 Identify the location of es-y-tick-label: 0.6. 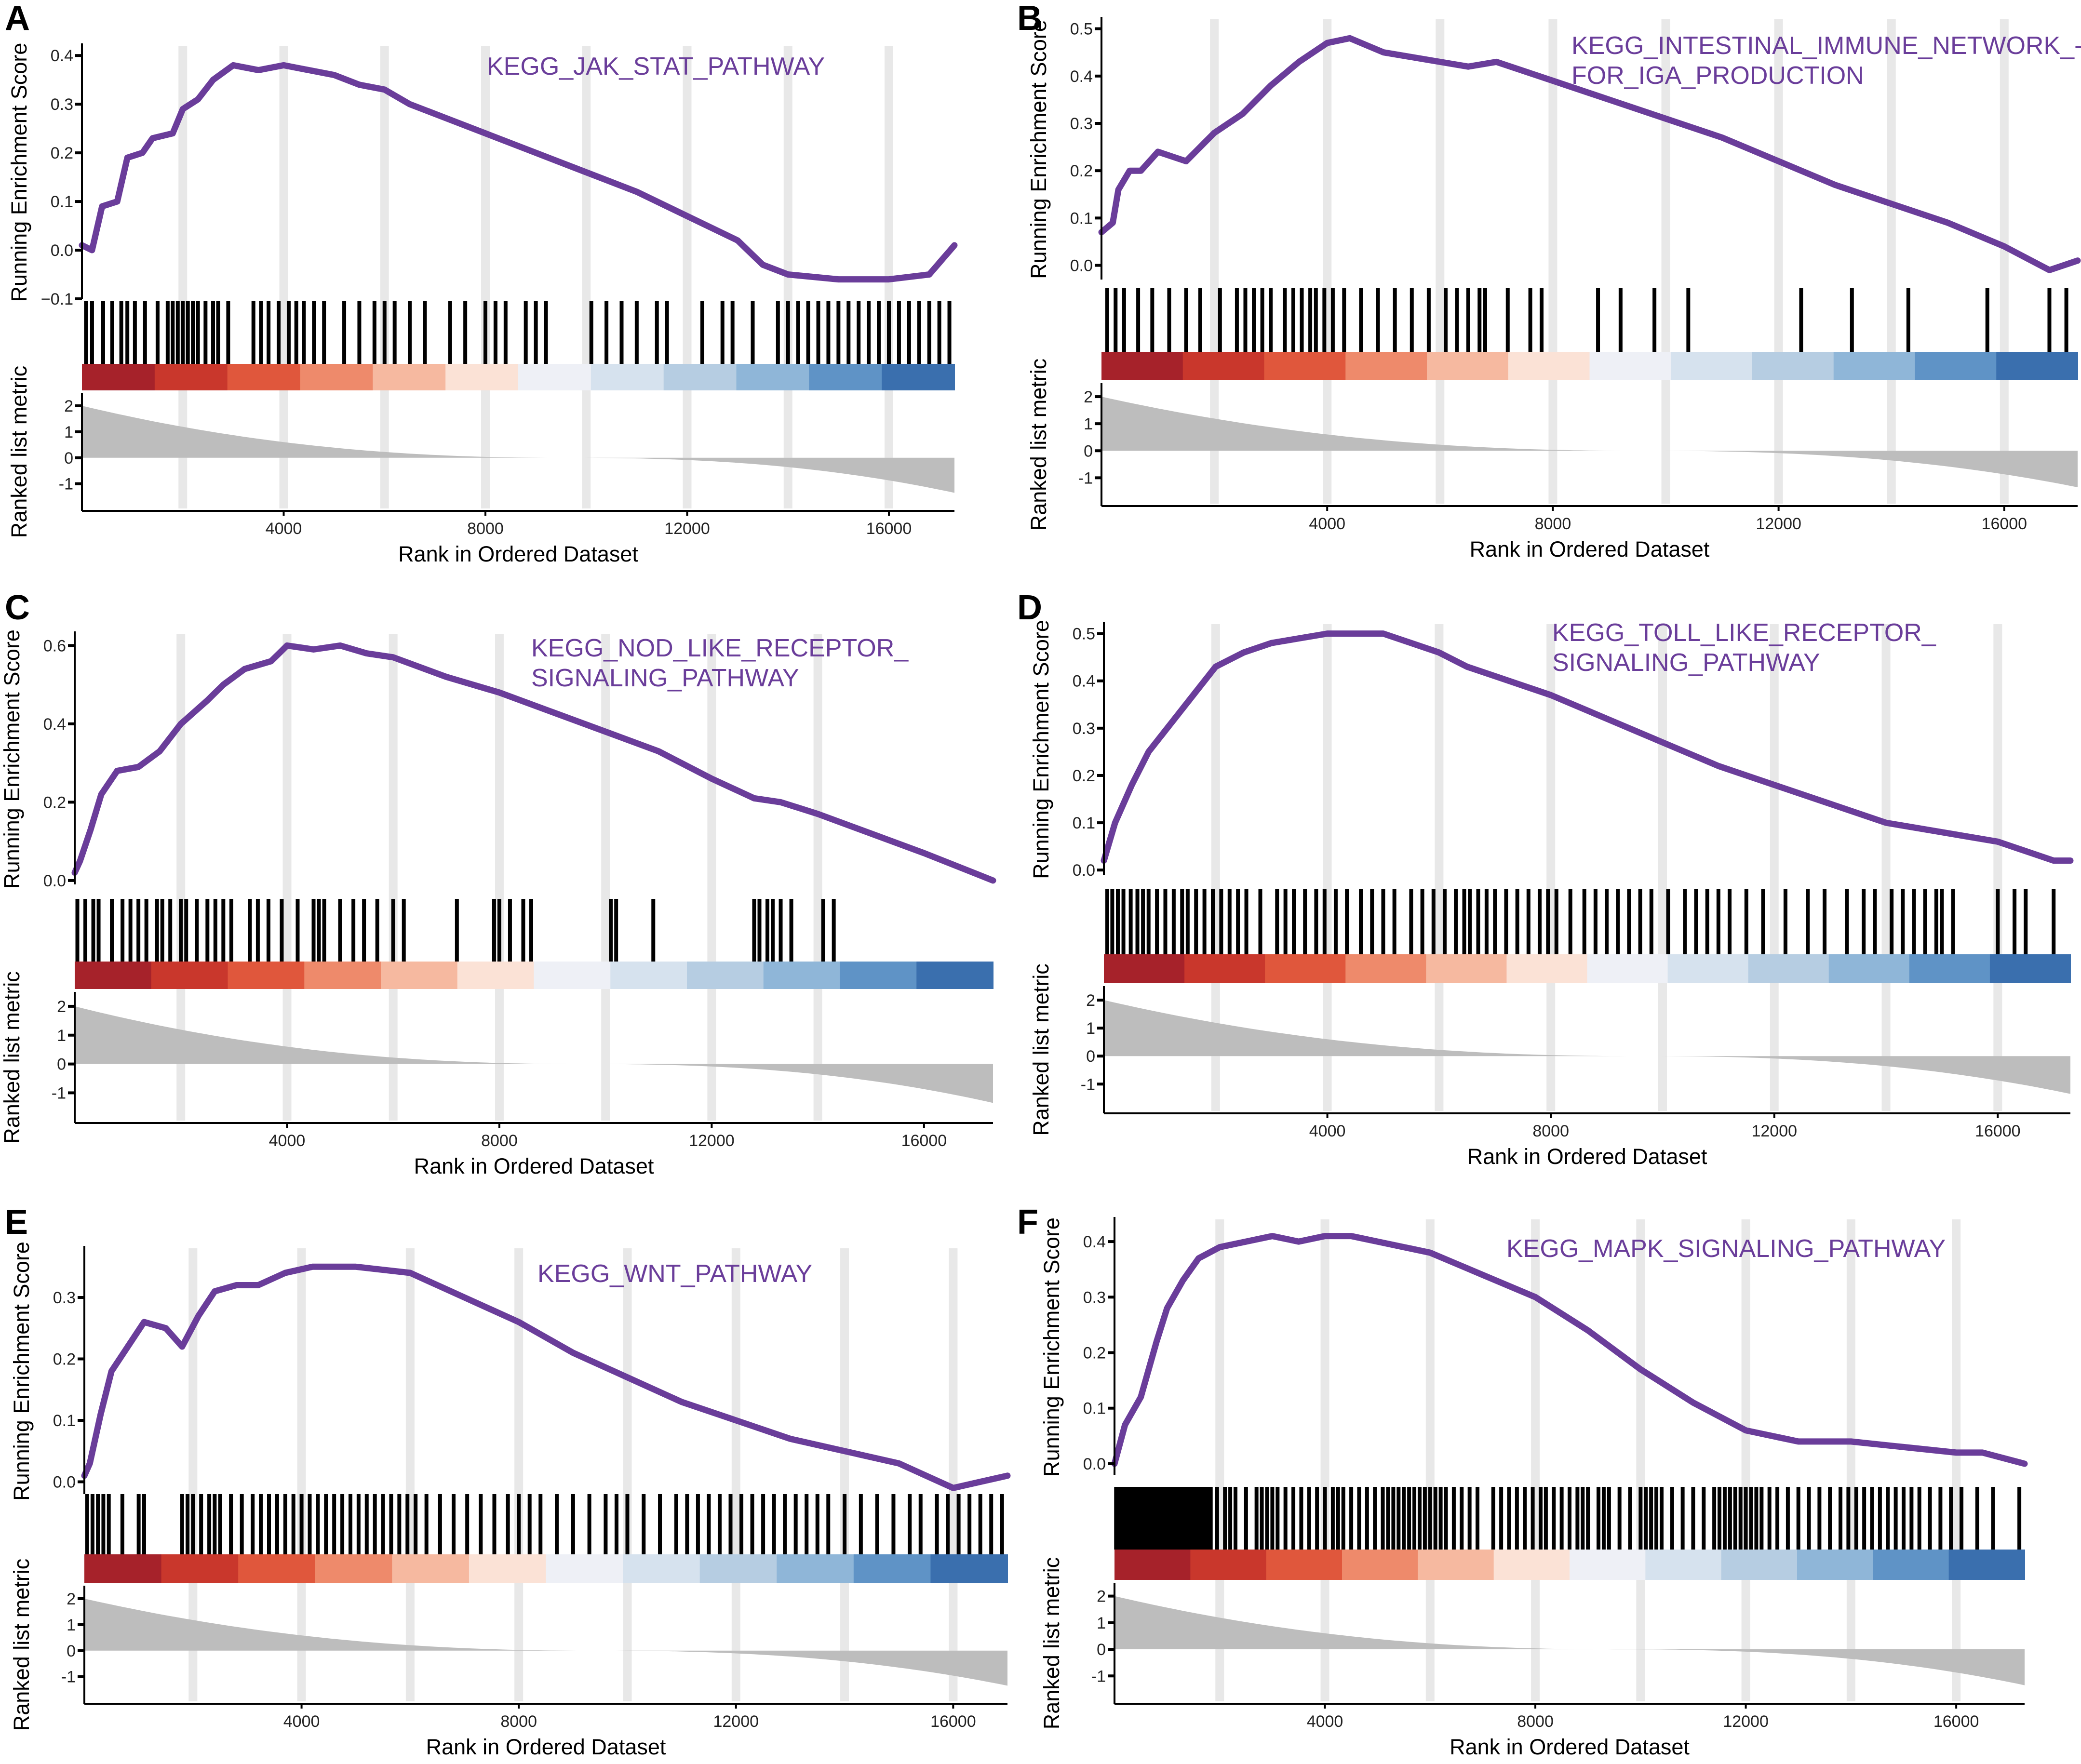
(54, 646).